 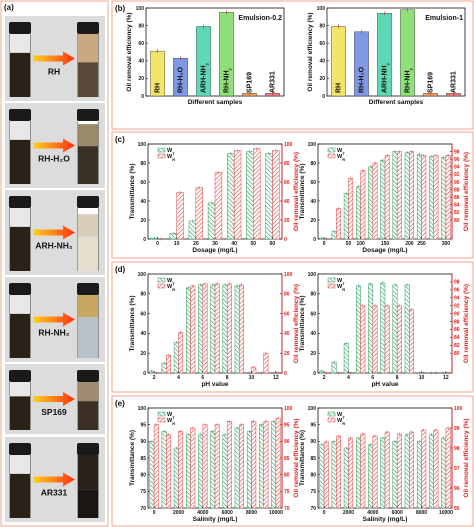 I want to click on y2-tick-label: 95, so click(x=457, y=509).